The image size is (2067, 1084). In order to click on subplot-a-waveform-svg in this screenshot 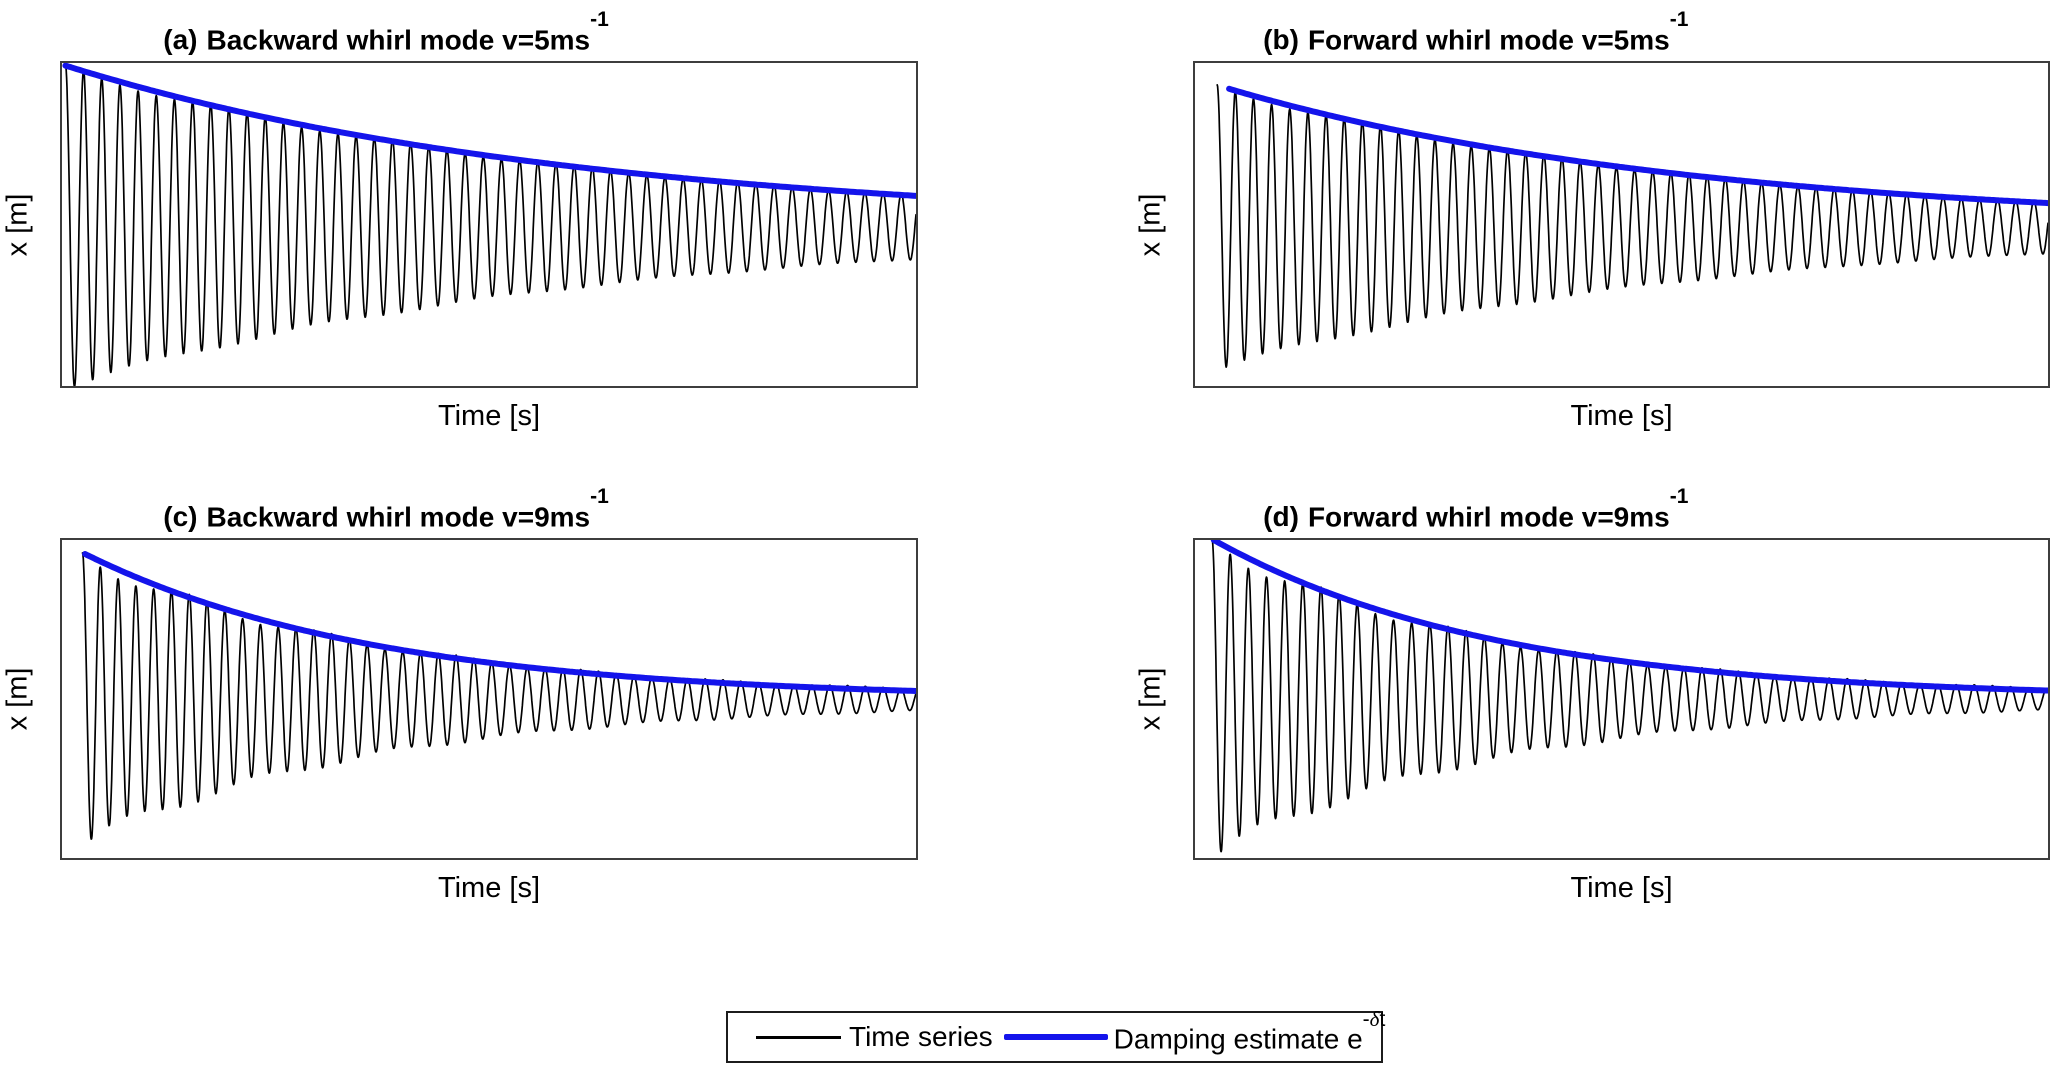, I will do `click(489, 224)`.